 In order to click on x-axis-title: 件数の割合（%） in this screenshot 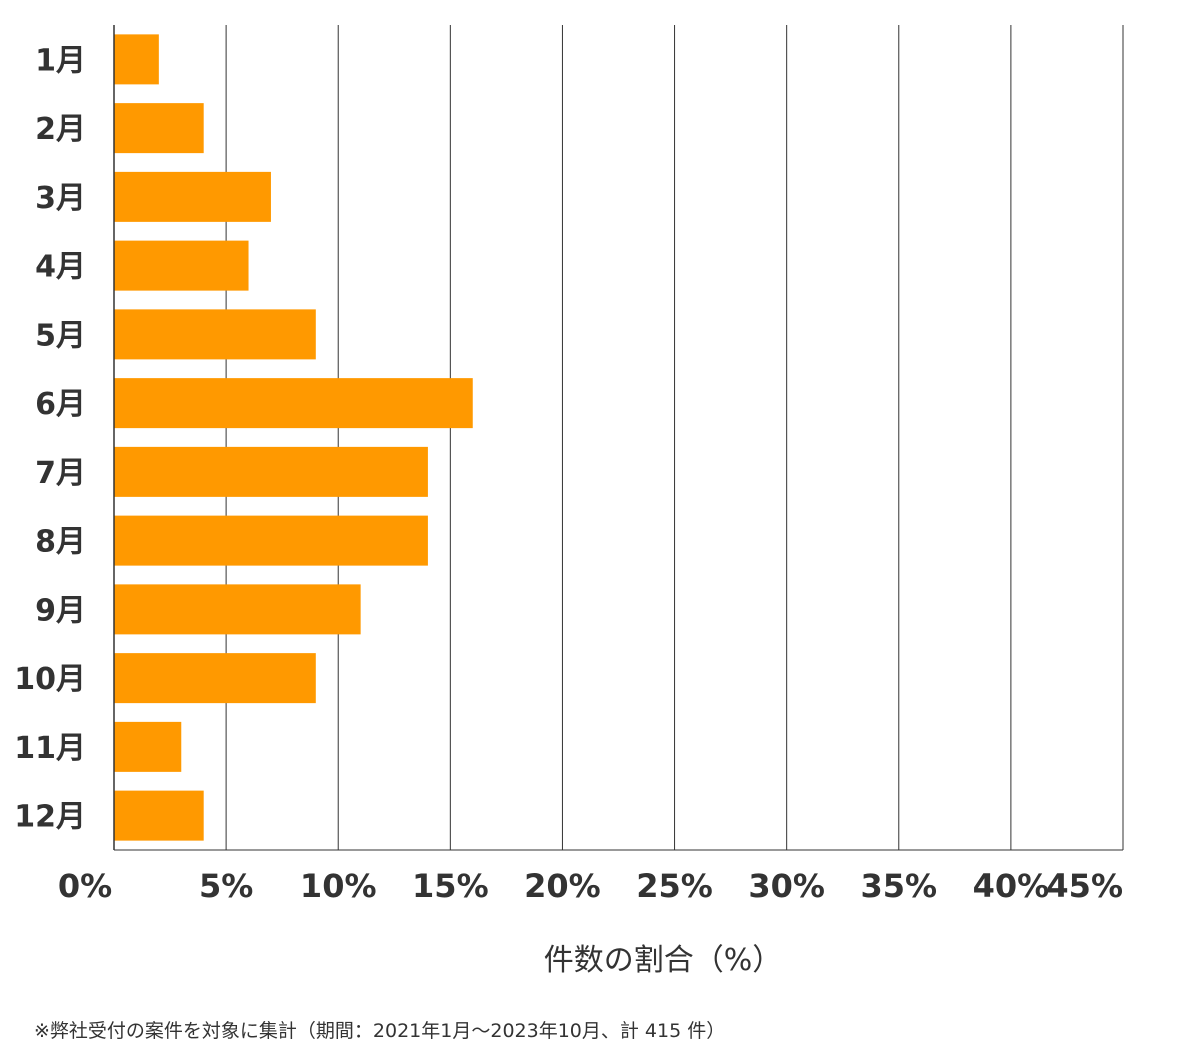, I will do `click(663, 960)`.